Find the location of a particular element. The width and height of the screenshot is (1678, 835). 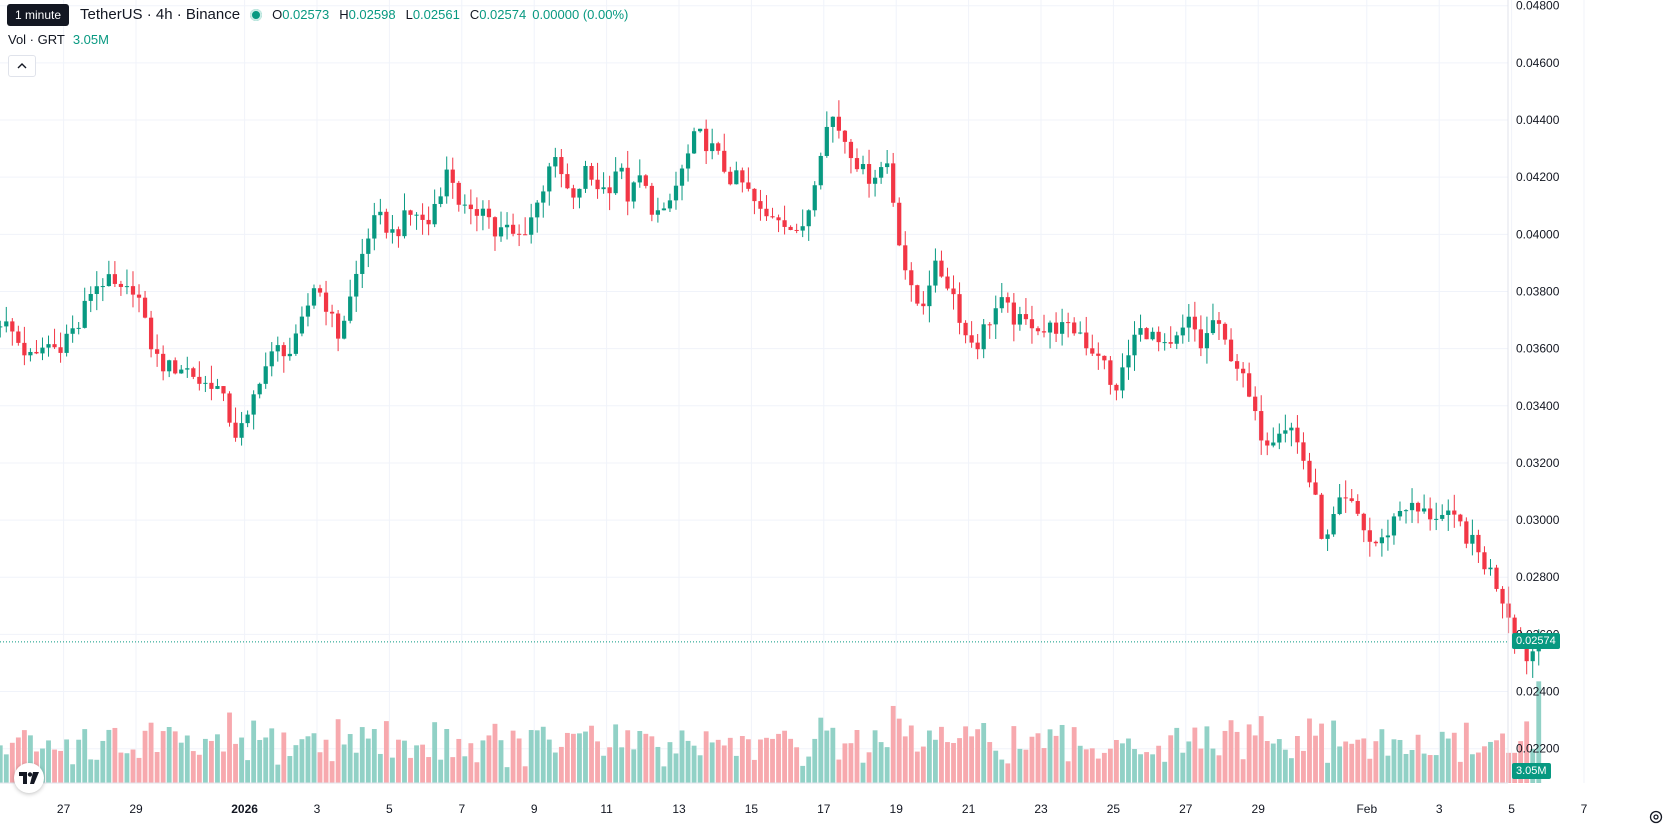

open-label: O is located at coordinates (277, 14).